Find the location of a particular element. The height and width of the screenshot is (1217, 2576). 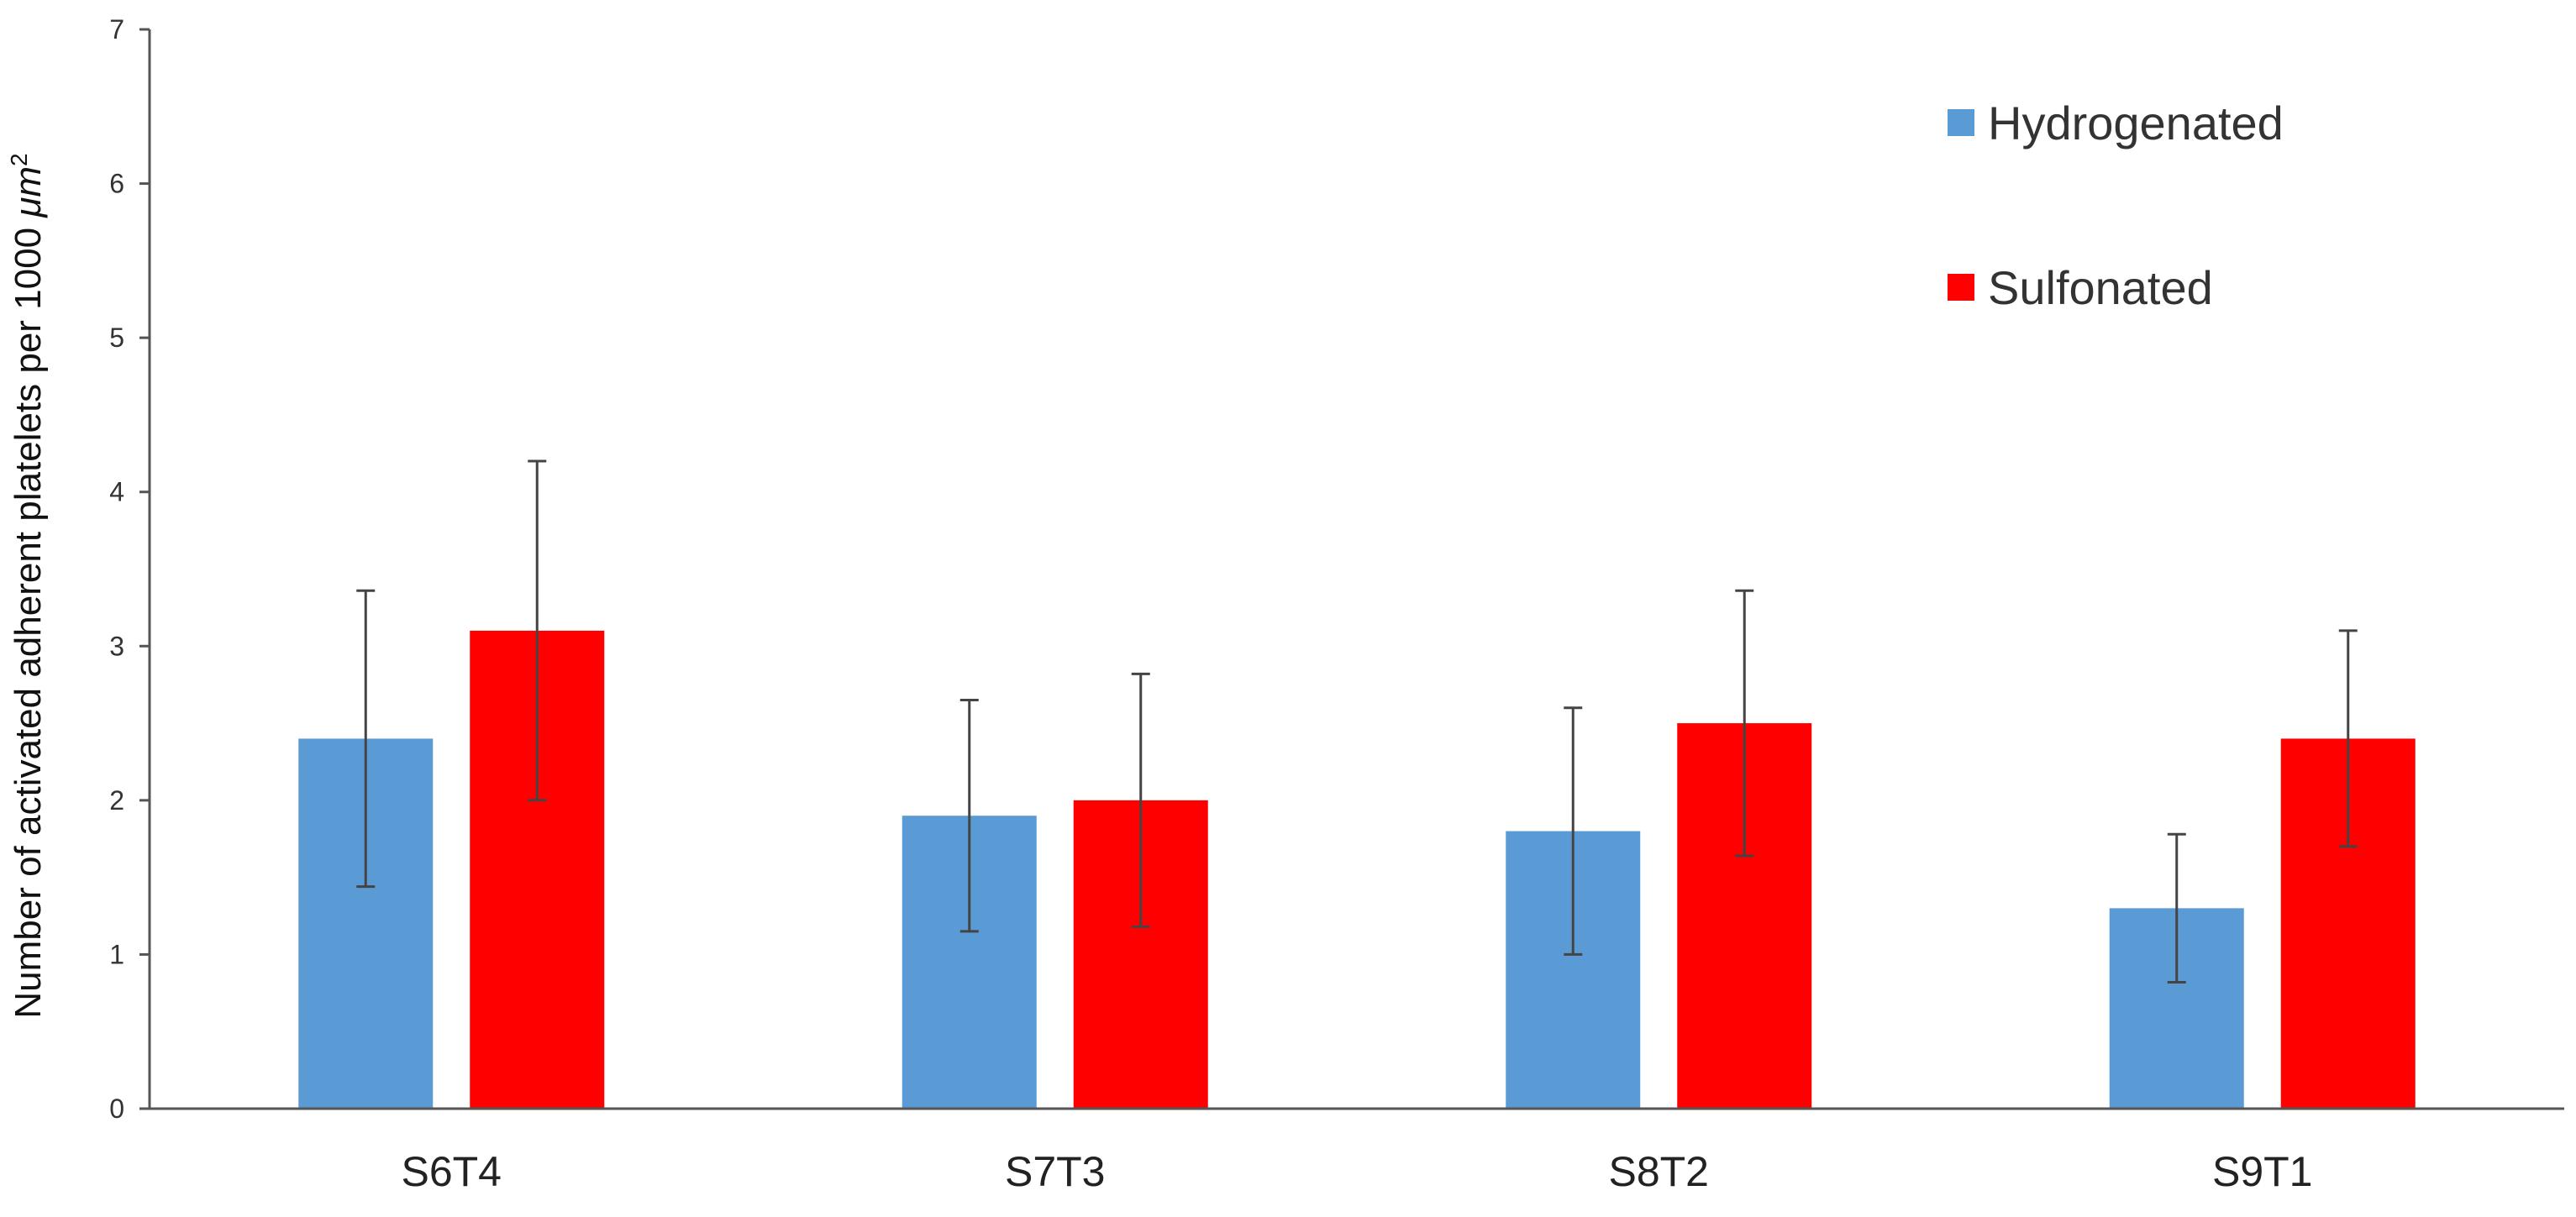

x-tick-label: S7T3 is located at coordinates (1055, 1171).